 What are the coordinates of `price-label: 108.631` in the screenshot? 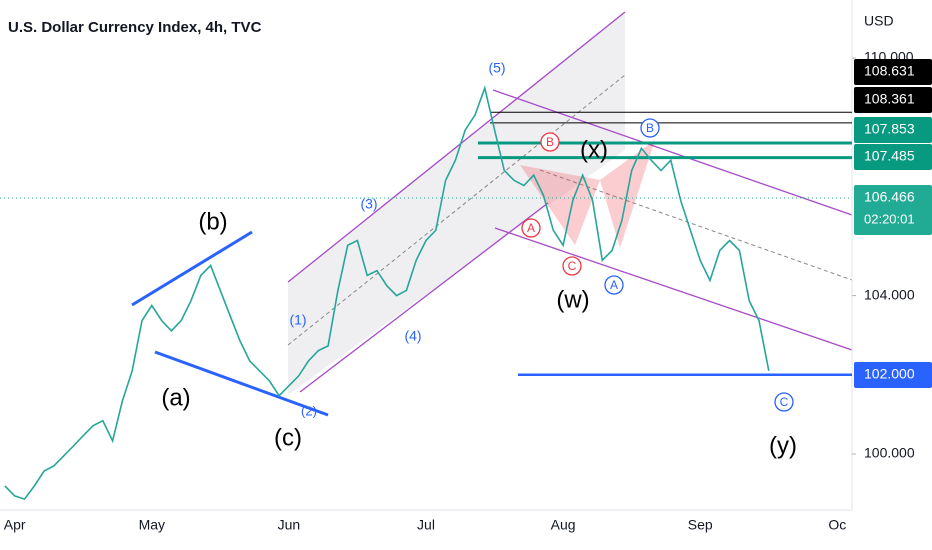 It's located at (889, 71).